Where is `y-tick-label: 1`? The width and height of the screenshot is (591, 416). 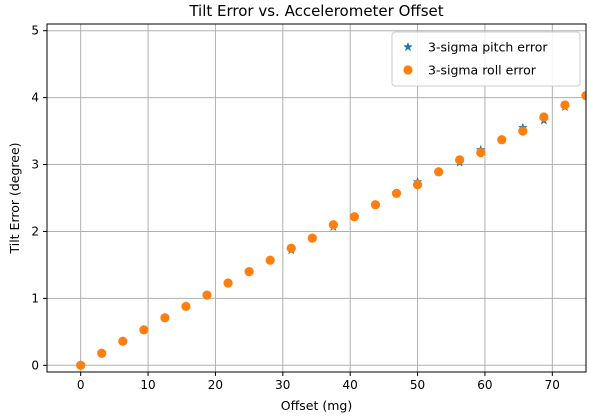
y-tick-label: 1 is located at coordinates (35, 298).